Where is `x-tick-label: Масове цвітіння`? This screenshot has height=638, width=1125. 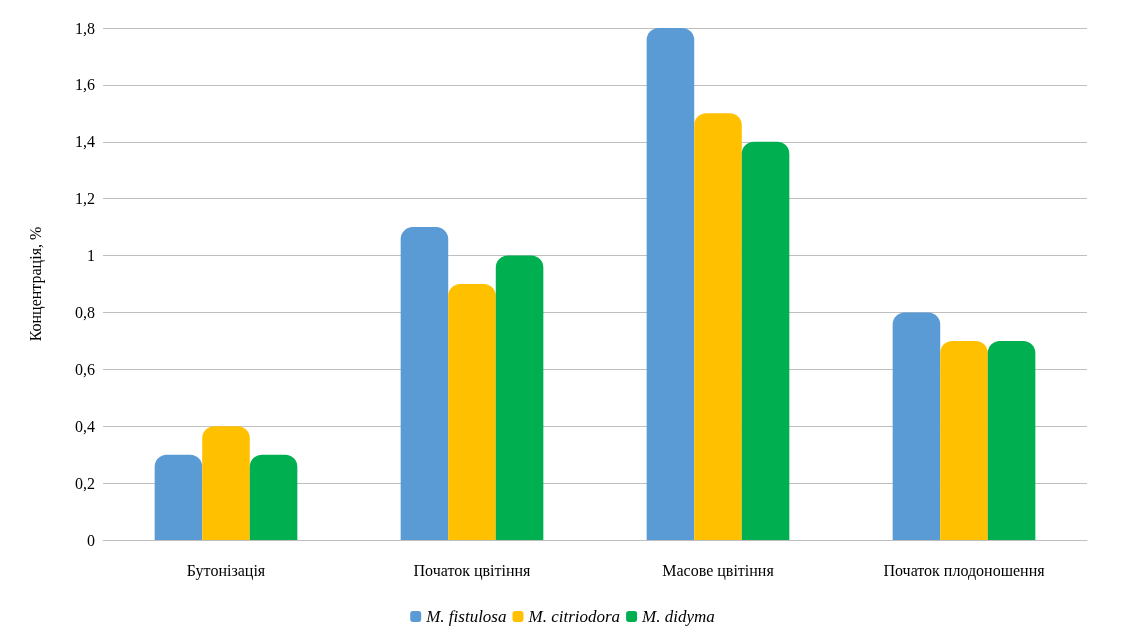
x-tick-label: Масове цвітіння is located at coordinates (718, 570).